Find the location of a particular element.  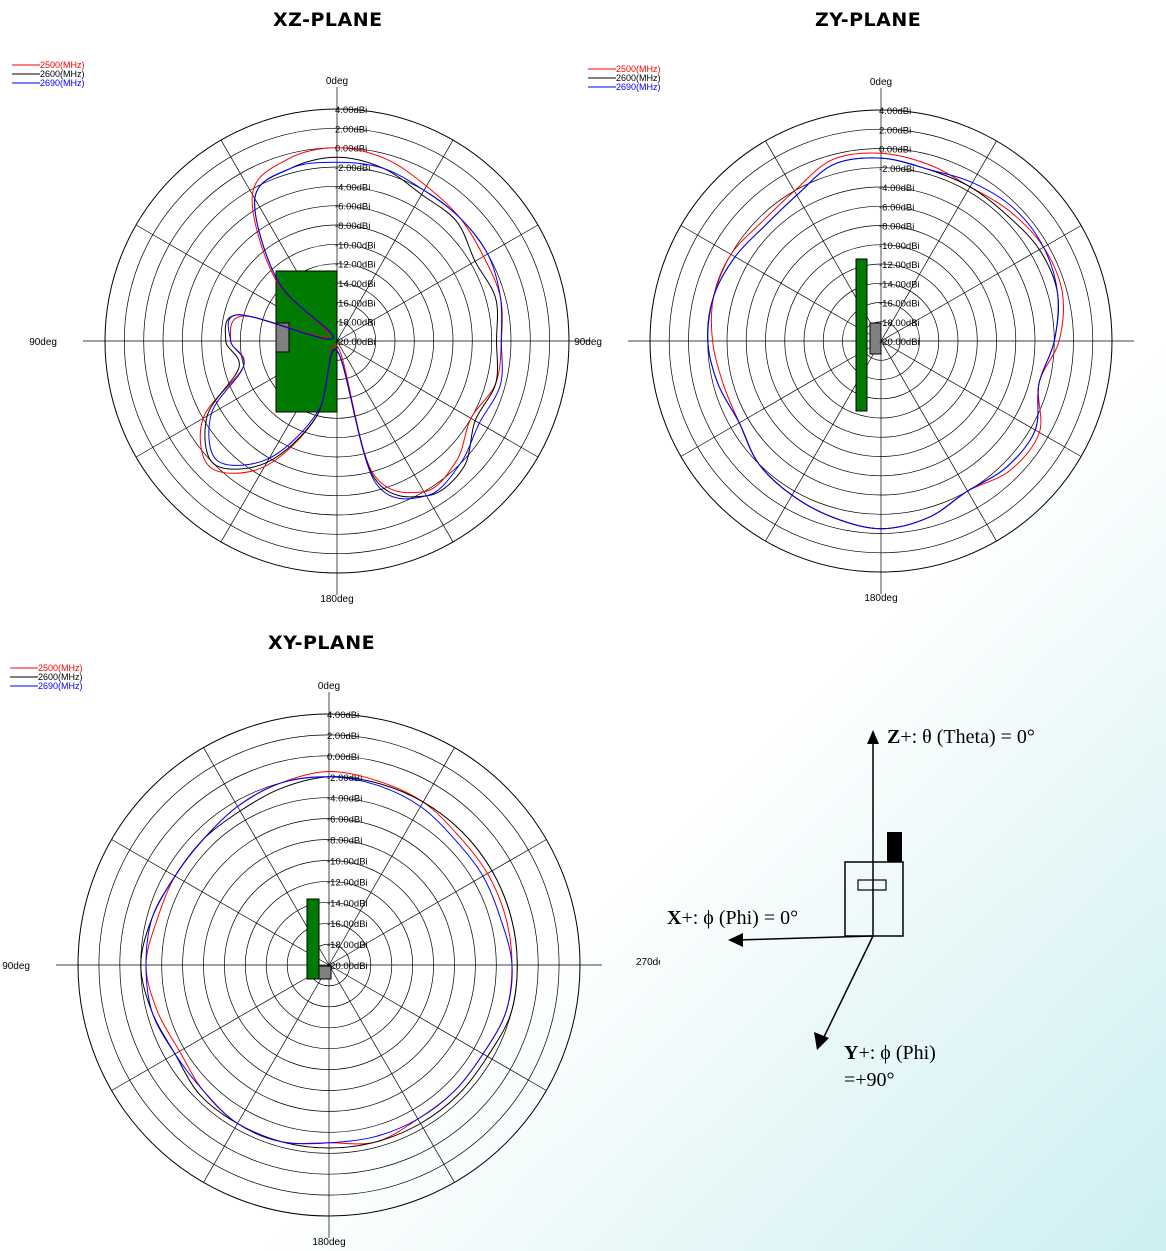

y-axis-label-line2: =+90° is located at coordinates (869, 1080).